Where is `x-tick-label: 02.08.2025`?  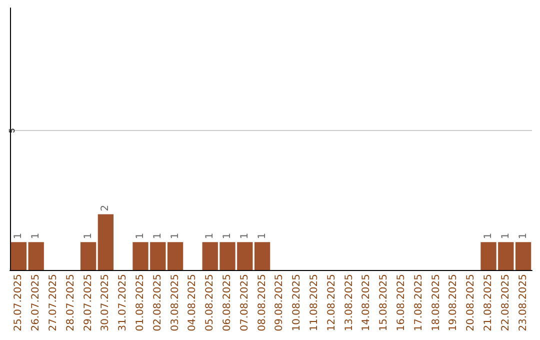
x-tick-label: 02.08.2025 is located at coordinates (158, 303).